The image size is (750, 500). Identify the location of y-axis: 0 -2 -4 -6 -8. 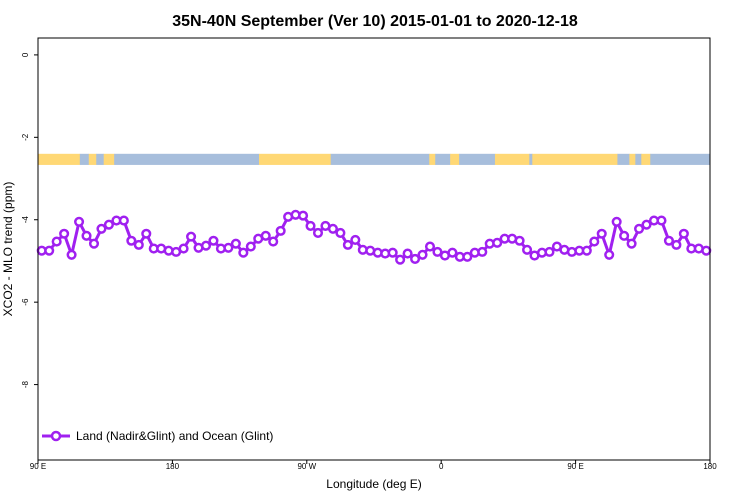
(29, 220).